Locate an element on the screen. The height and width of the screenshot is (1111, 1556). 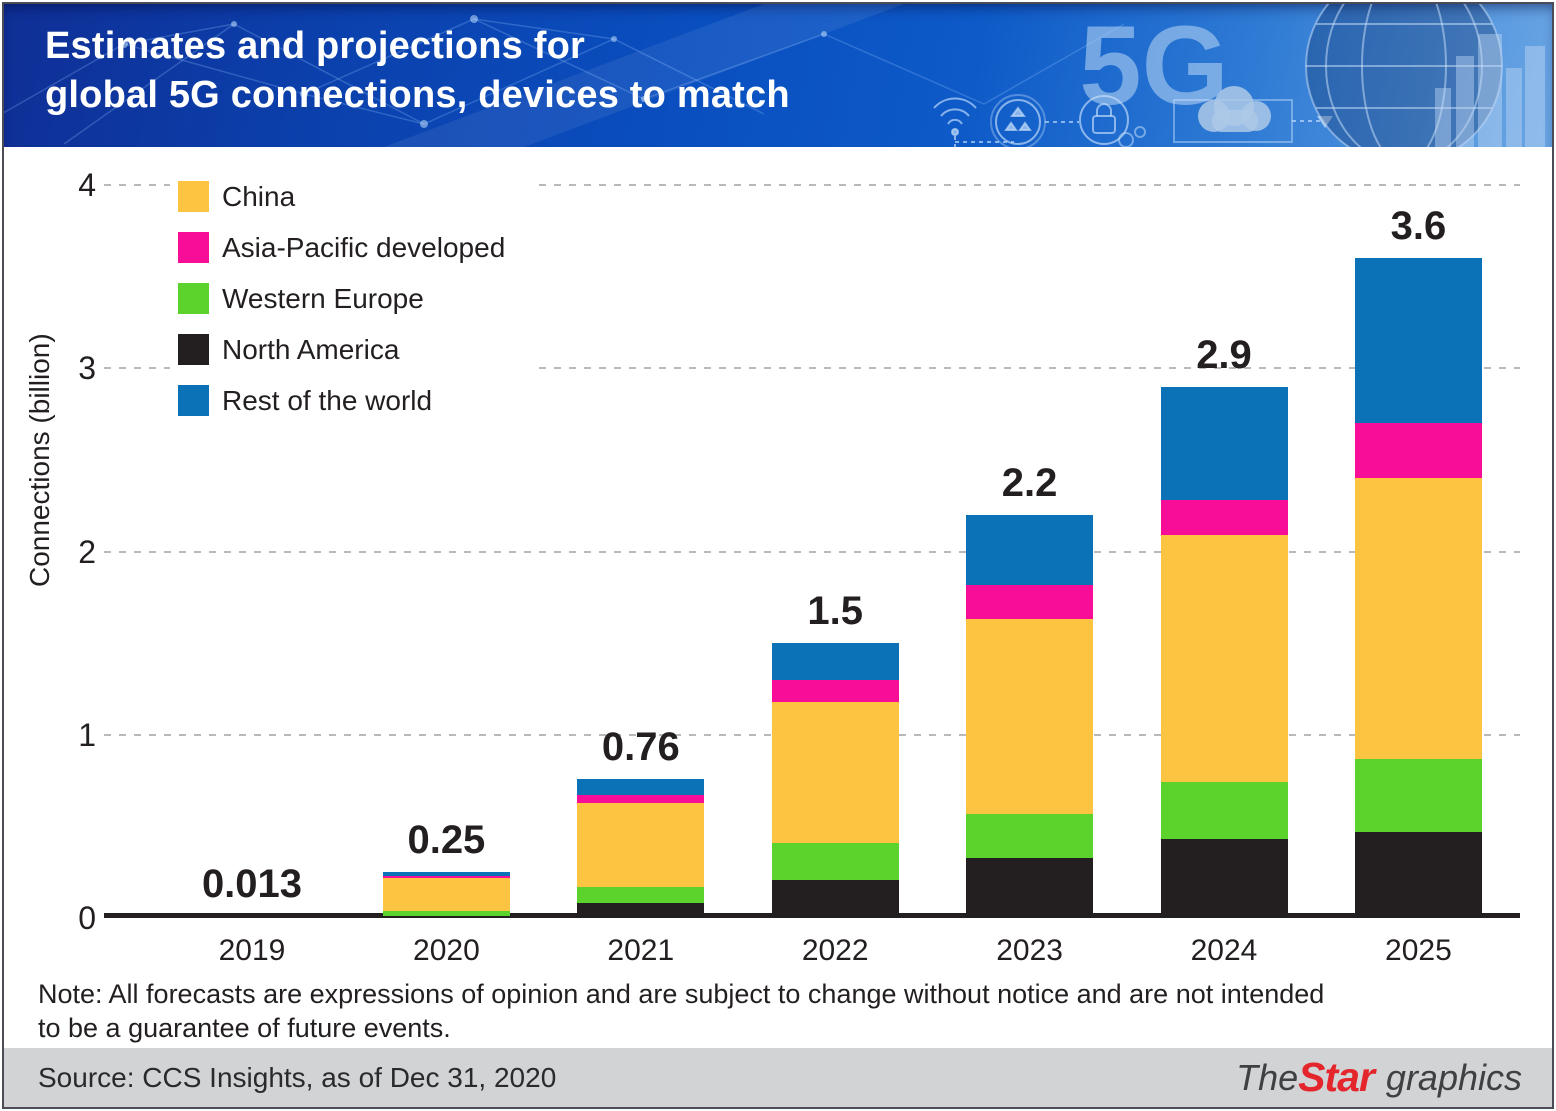
bar-segment-2021-asia-pacific-developed is located at coordinates (641, 799).